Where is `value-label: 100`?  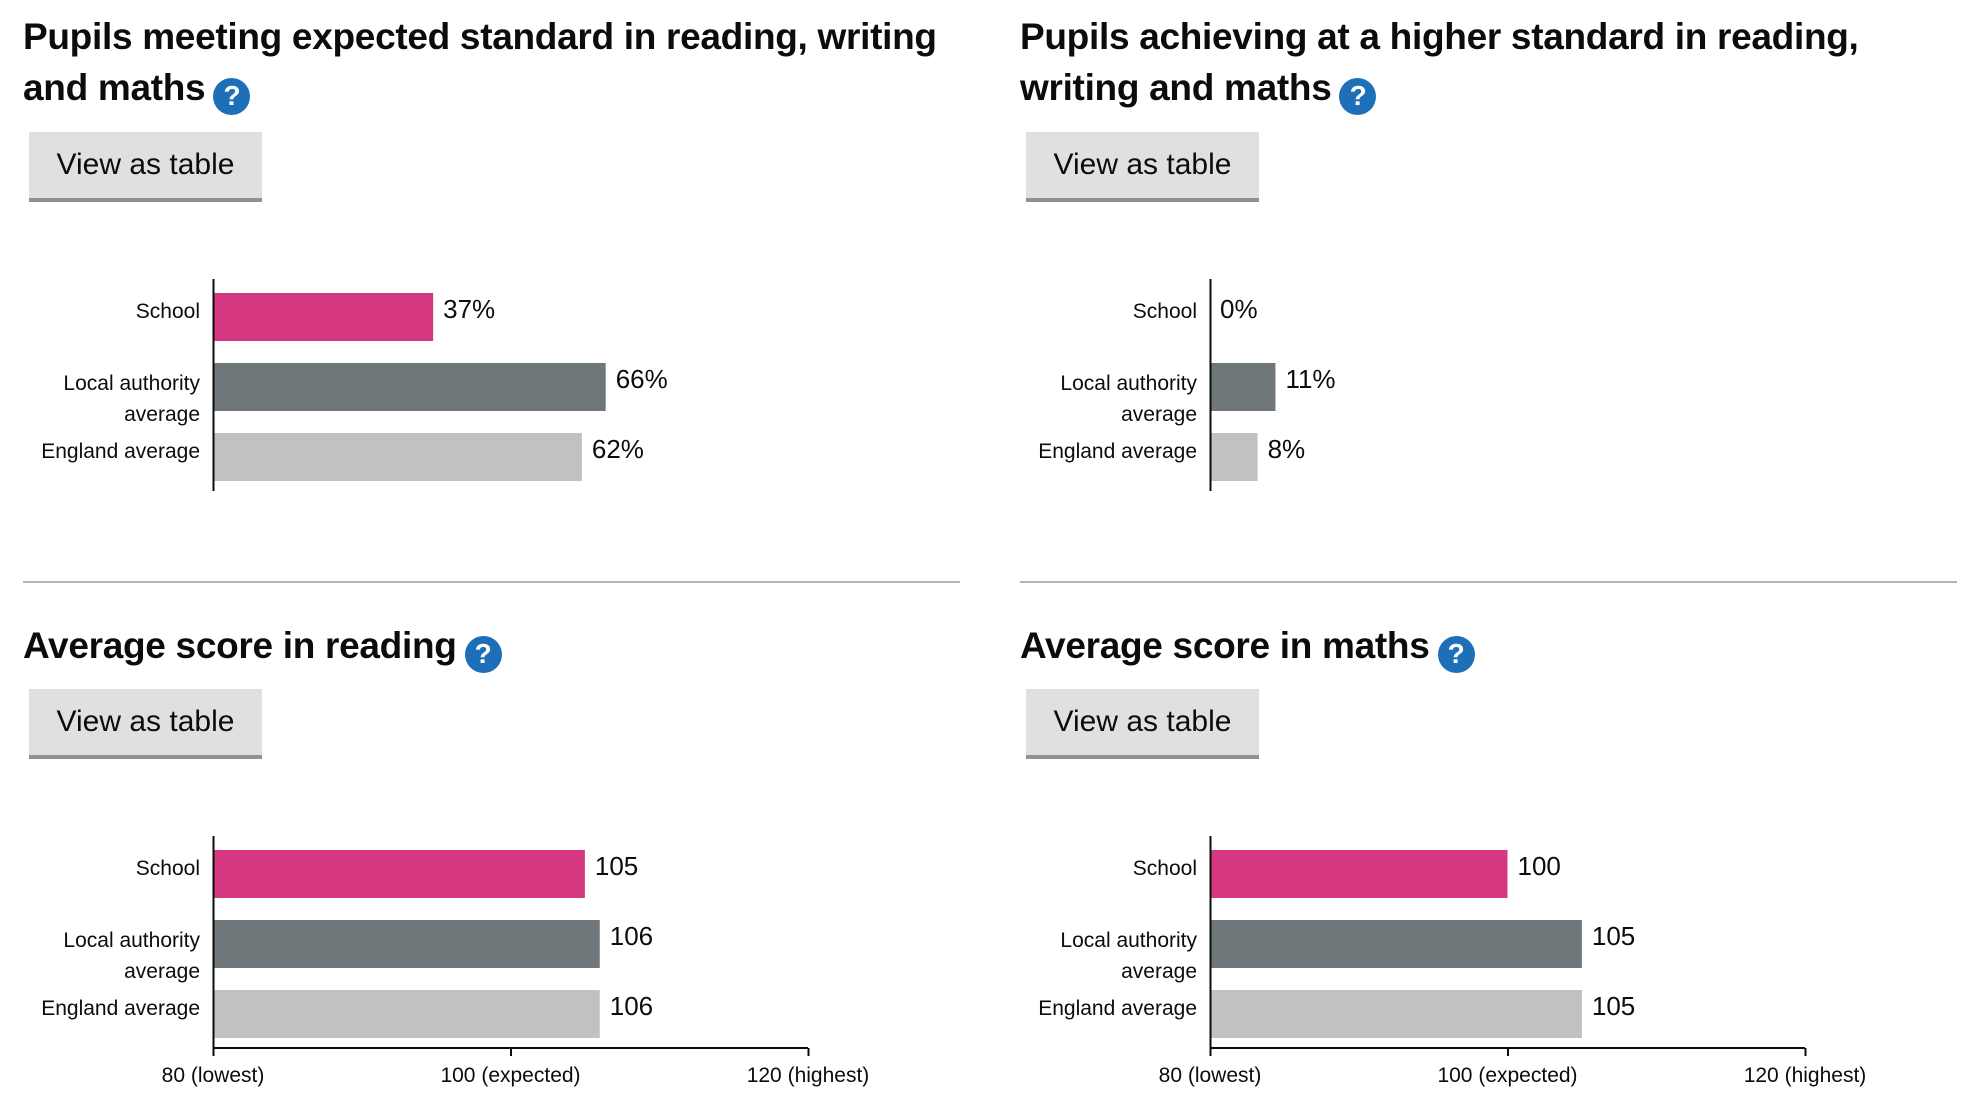 value-label: 100 is located at coordinates (1539, 866).